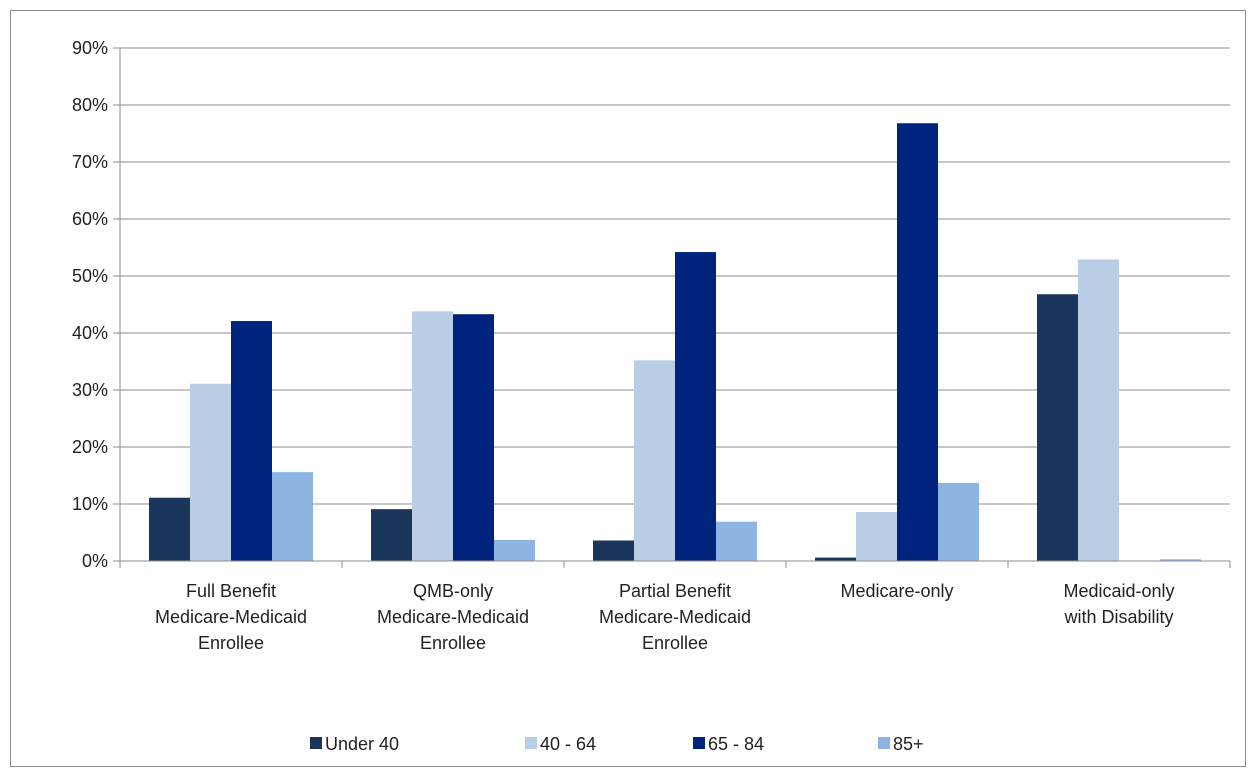 The width and height of the screenshot is (1248, 769). I want to click on y-tick-label: 50%, so click(90, 276).